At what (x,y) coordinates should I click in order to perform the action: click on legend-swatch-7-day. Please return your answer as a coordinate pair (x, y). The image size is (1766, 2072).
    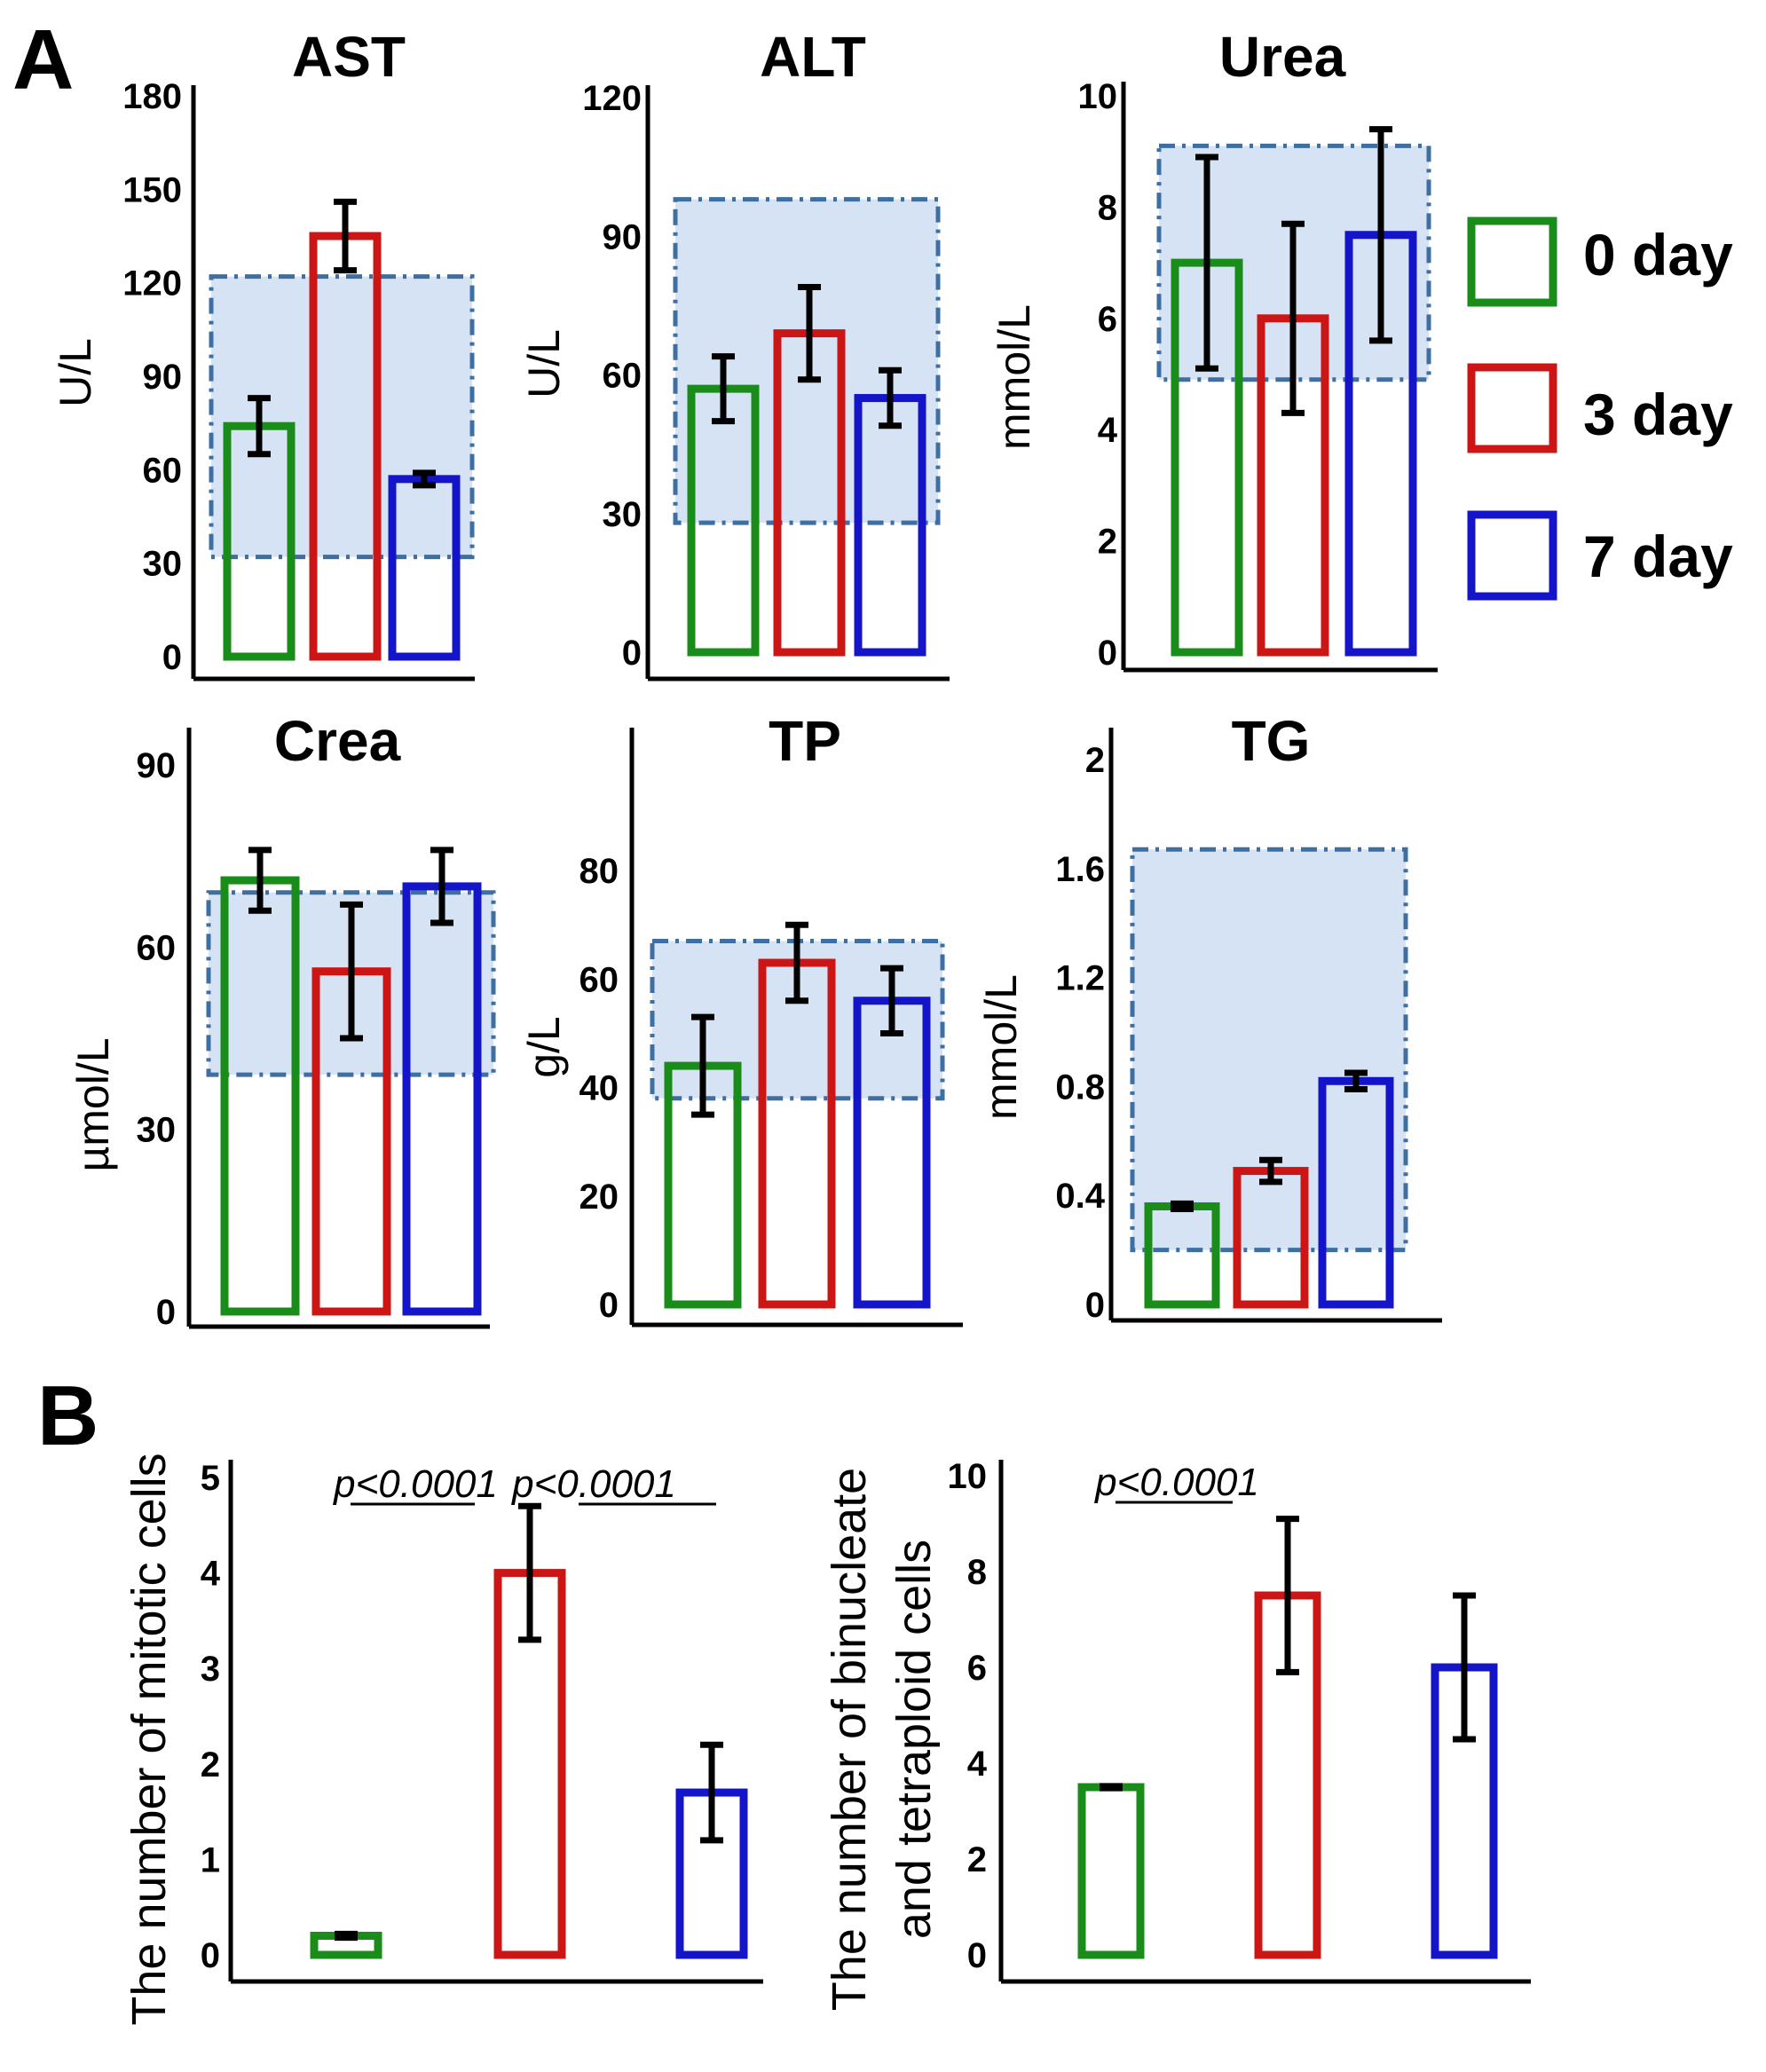
    Looking at the image, I should click on (1512, 556).